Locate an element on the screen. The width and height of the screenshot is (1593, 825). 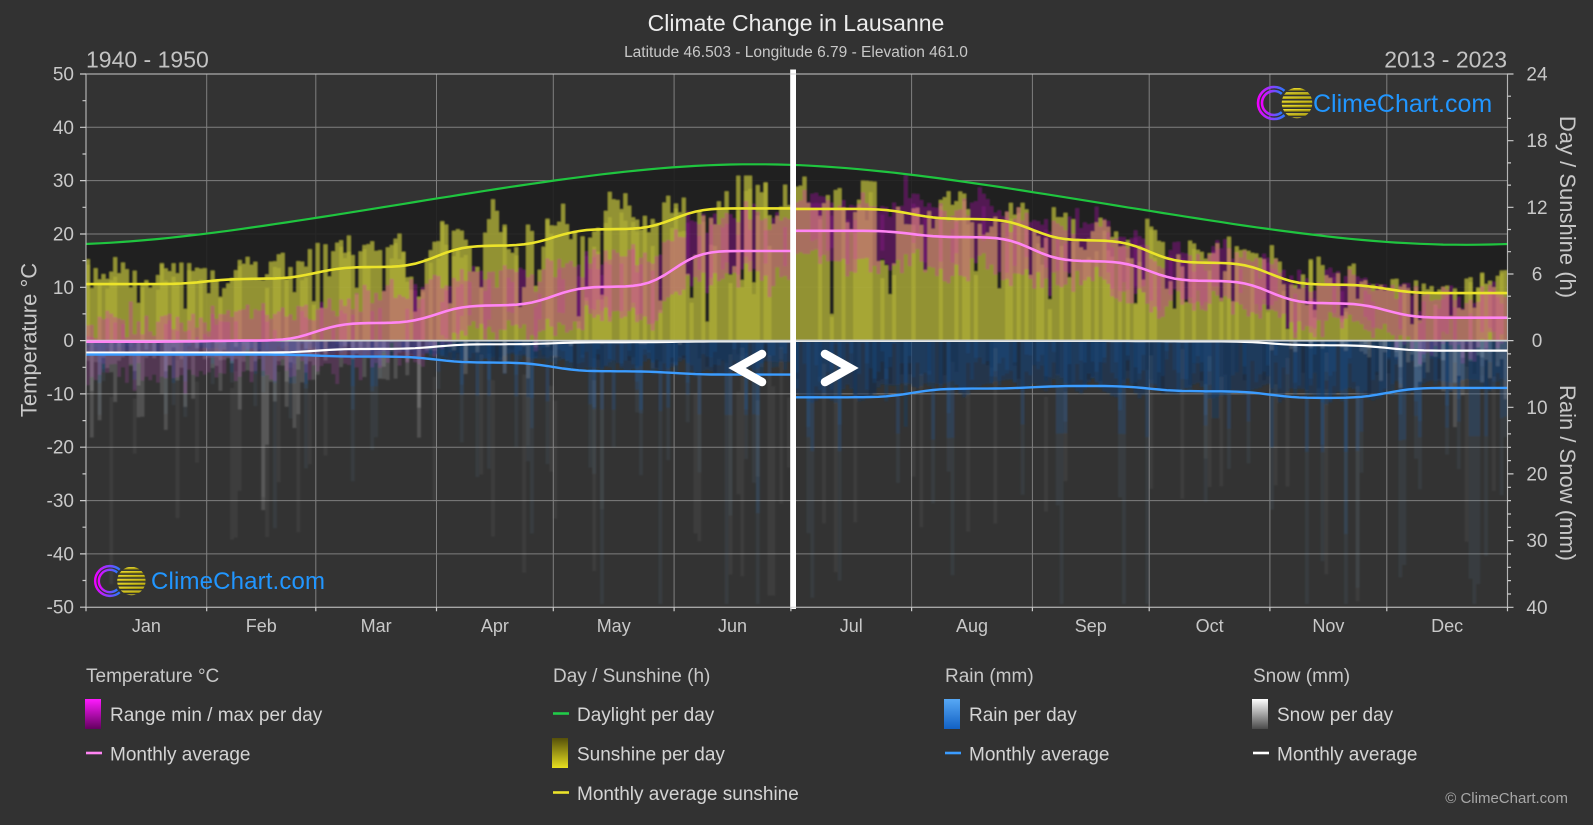
svg-text: Apr is located at coordinates (495, 626).